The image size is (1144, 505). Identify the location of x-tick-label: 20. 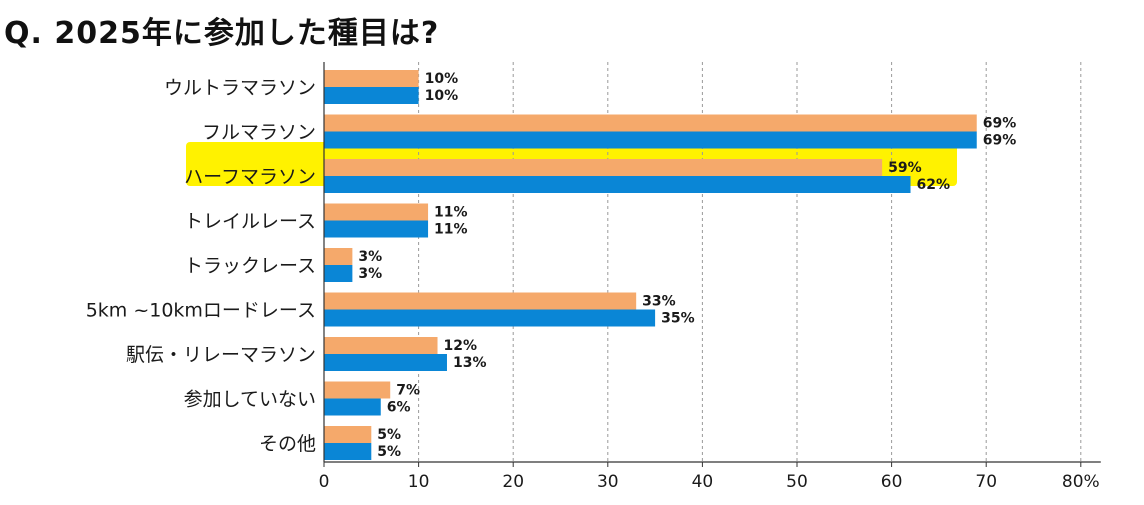
(513, 482).